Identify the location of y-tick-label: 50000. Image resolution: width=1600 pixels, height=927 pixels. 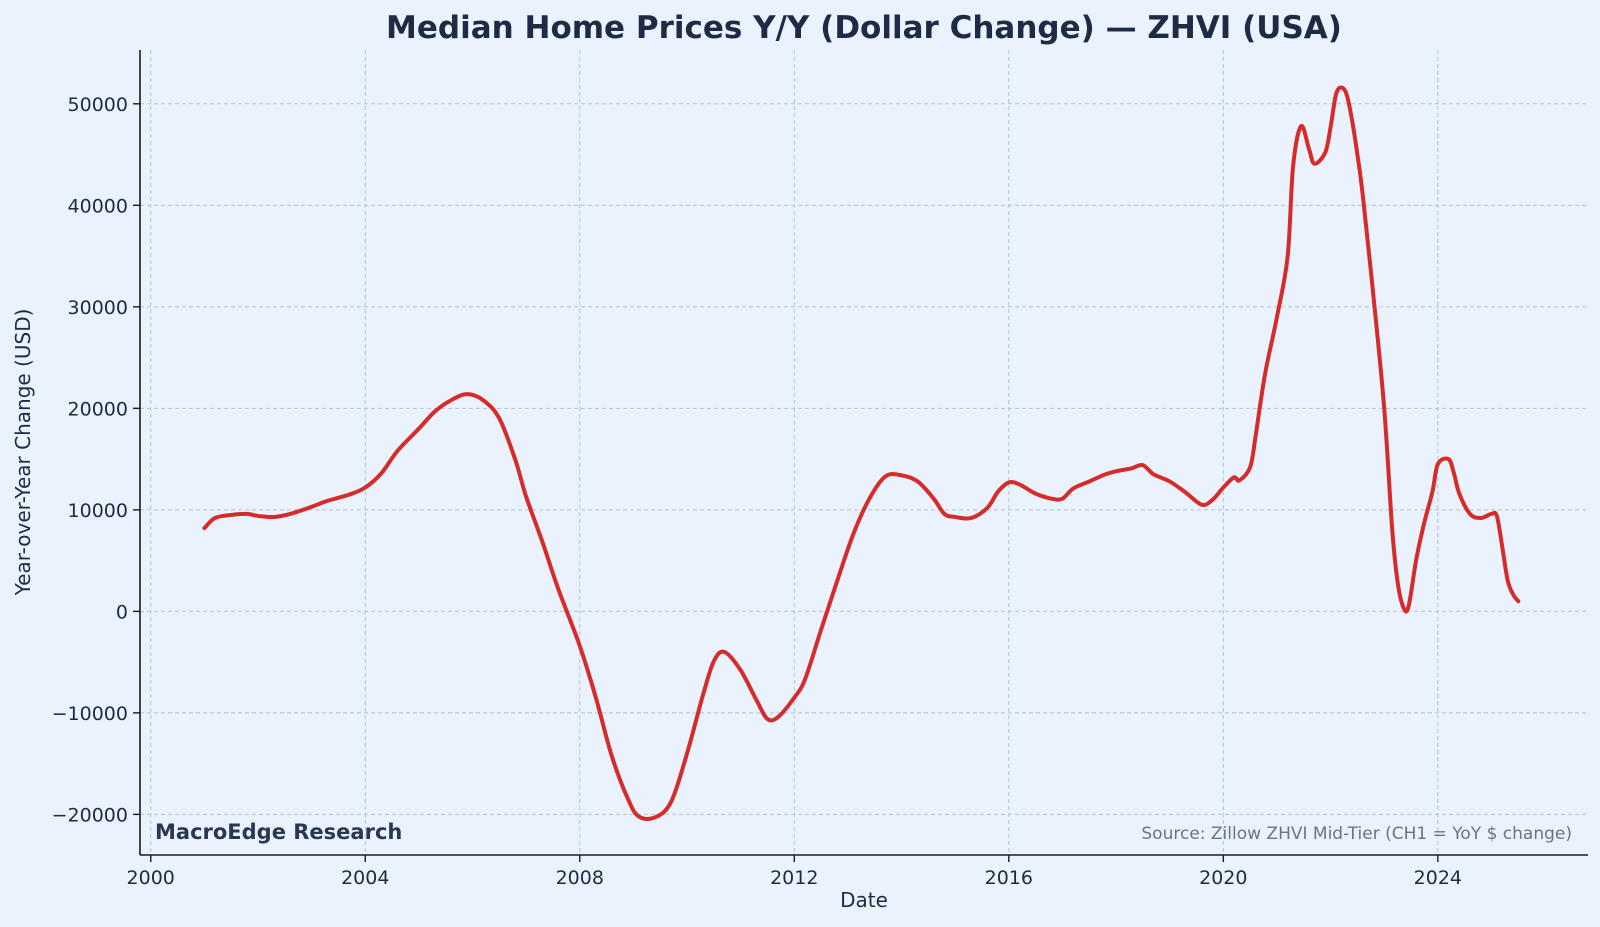
(98, 105).